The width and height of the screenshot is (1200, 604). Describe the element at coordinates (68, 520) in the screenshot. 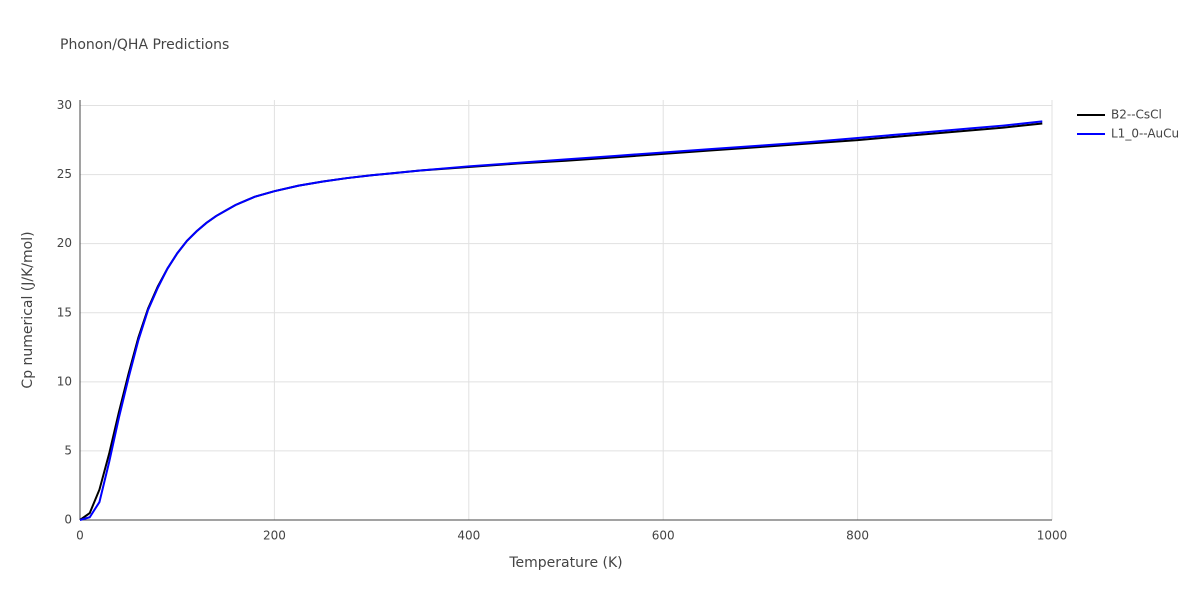

I see `y-tick-label: 0` at that location.